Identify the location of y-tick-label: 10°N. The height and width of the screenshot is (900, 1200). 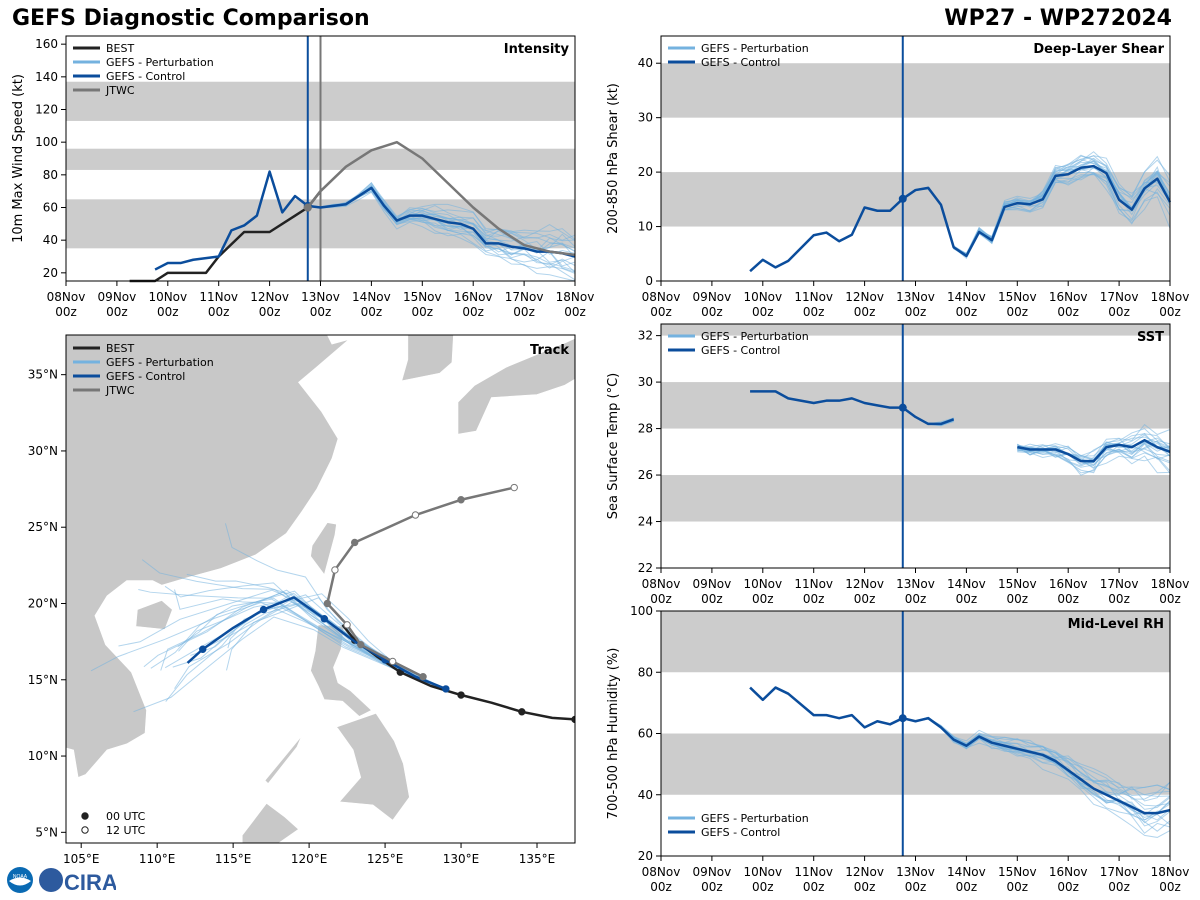
(43, 756).